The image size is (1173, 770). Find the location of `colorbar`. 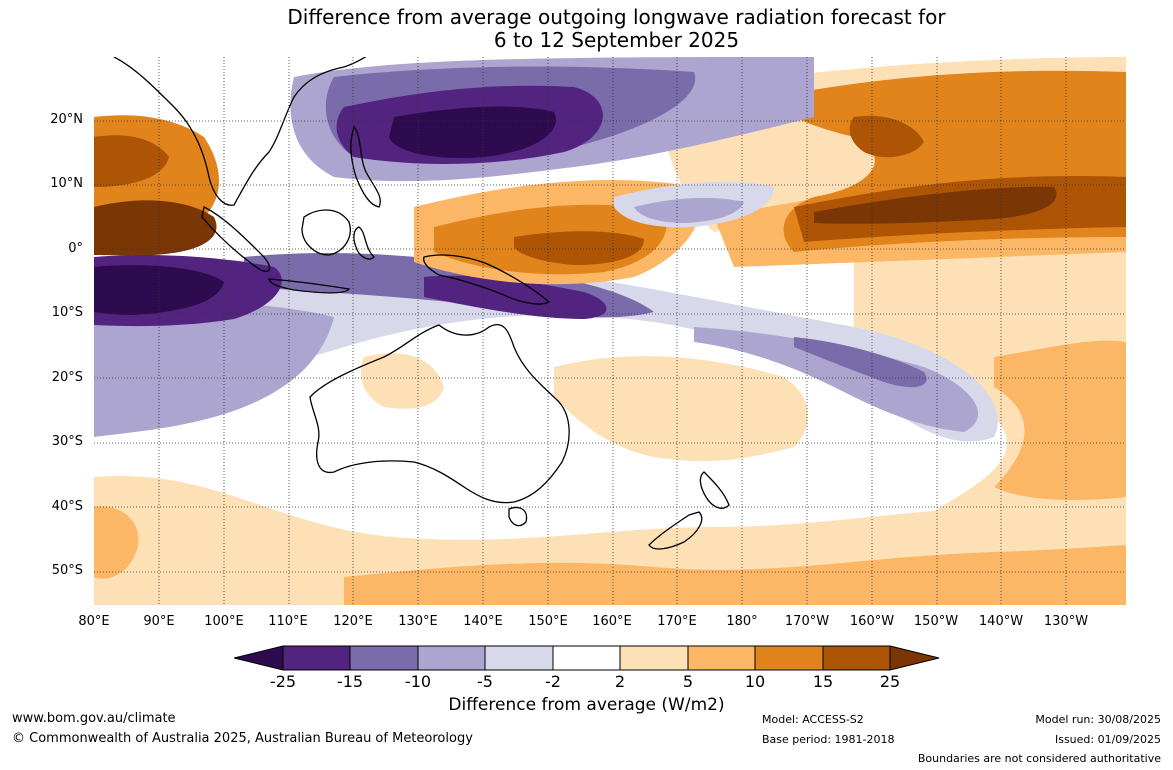

colorbar is located at coordinates (587, 658).